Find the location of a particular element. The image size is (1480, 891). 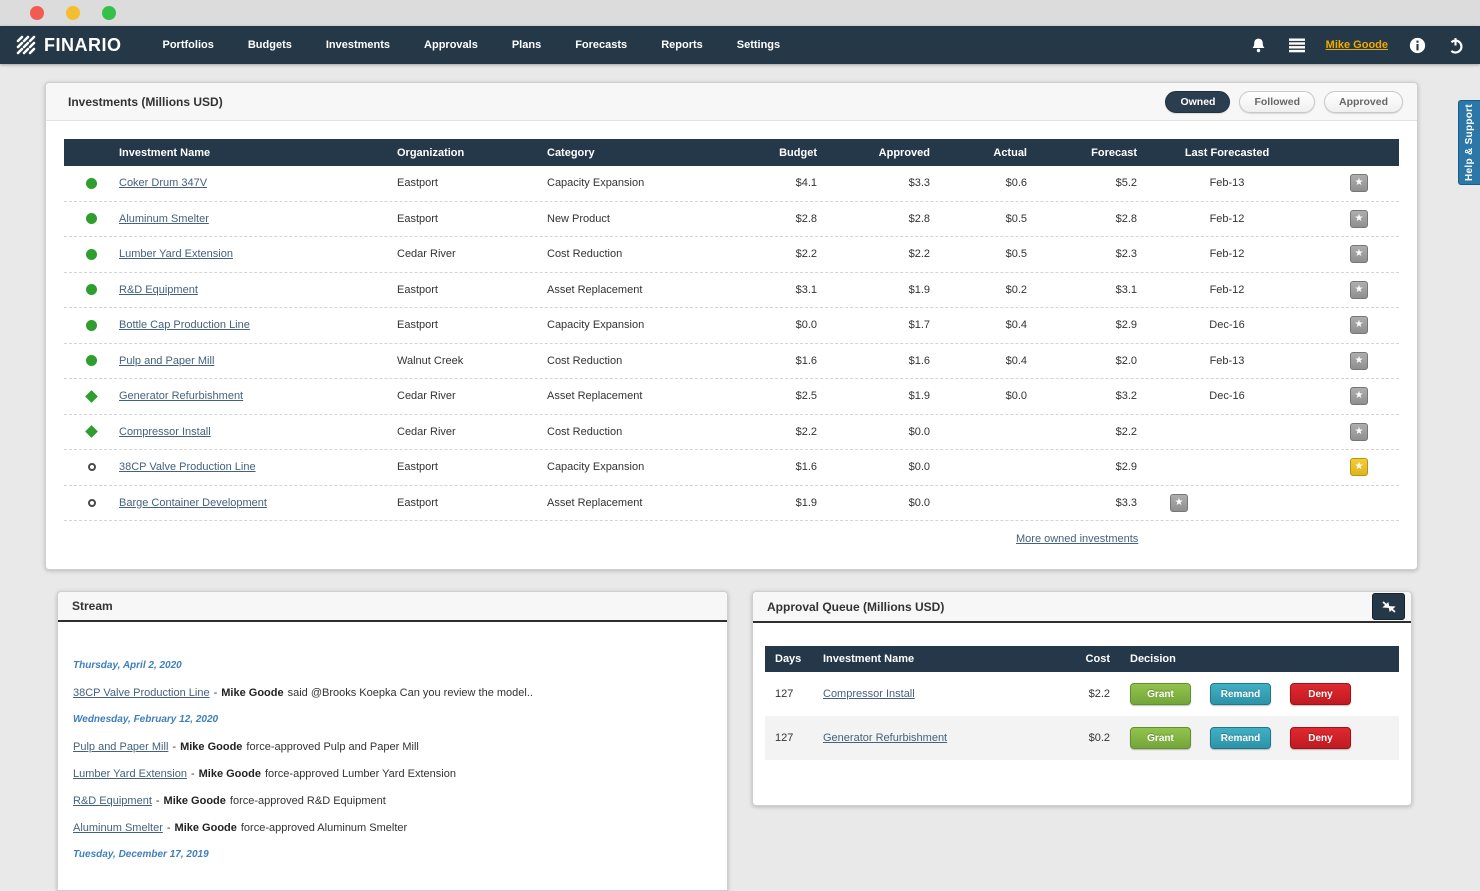

collapse-panel-button is located at coordinates (1388, 606).